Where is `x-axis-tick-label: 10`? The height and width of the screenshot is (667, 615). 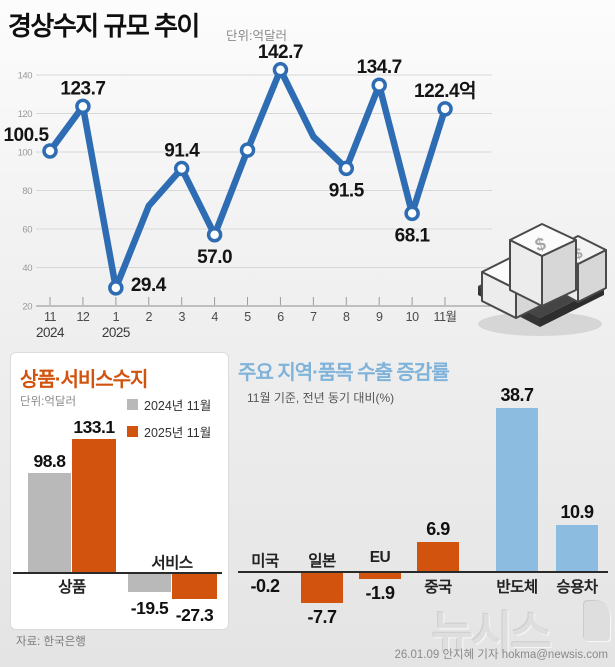 x-axis-tick-label: 10 is located at coordinates (412, 317).